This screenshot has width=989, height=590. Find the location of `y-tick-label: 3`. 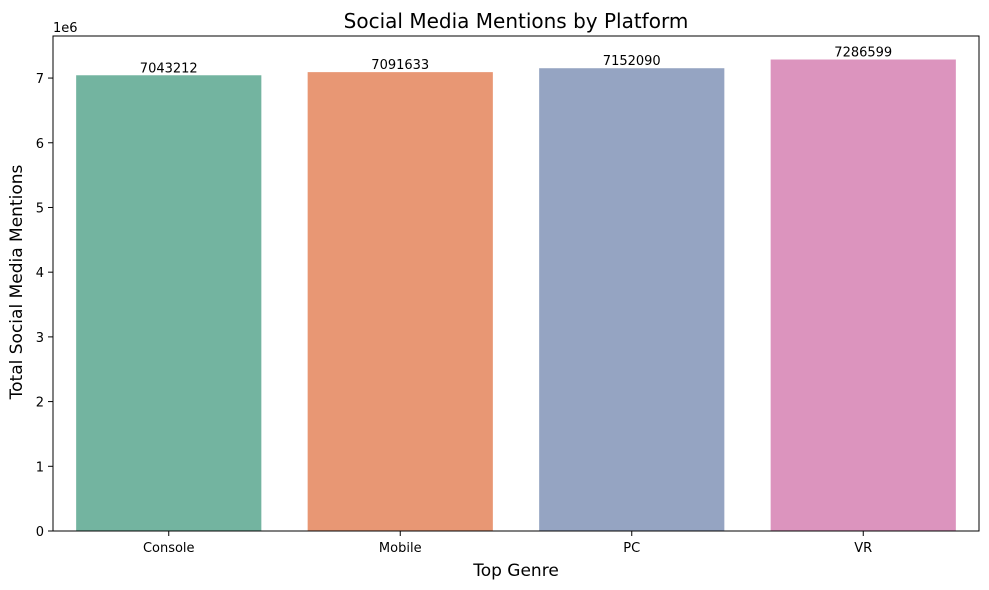

y-tick-label: 3 is located at coordinates (40, 338).